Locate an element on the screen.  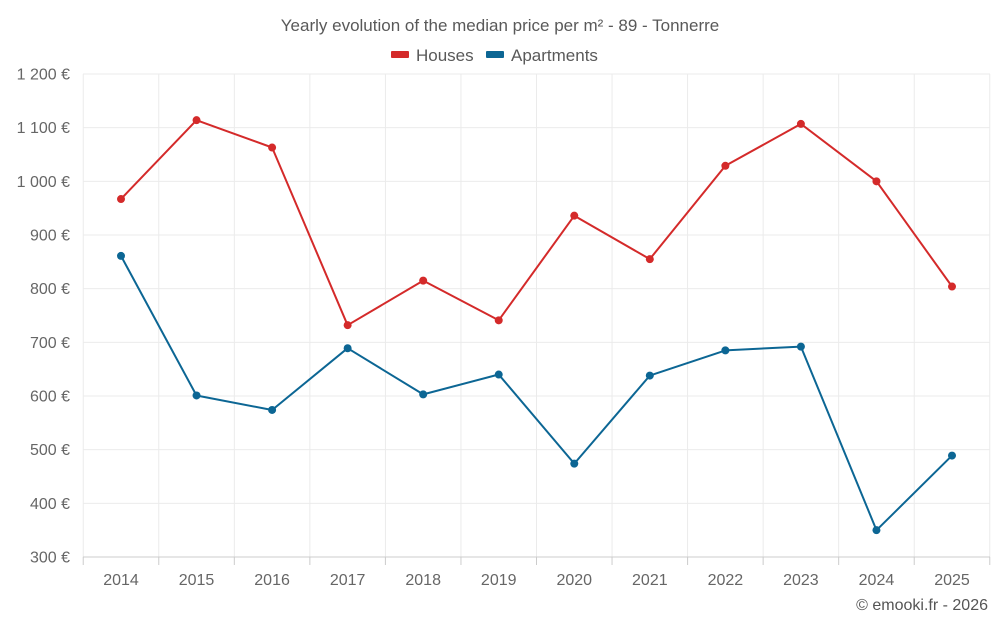
x-tick-label: 2024 is located at coordinates (877, 580).